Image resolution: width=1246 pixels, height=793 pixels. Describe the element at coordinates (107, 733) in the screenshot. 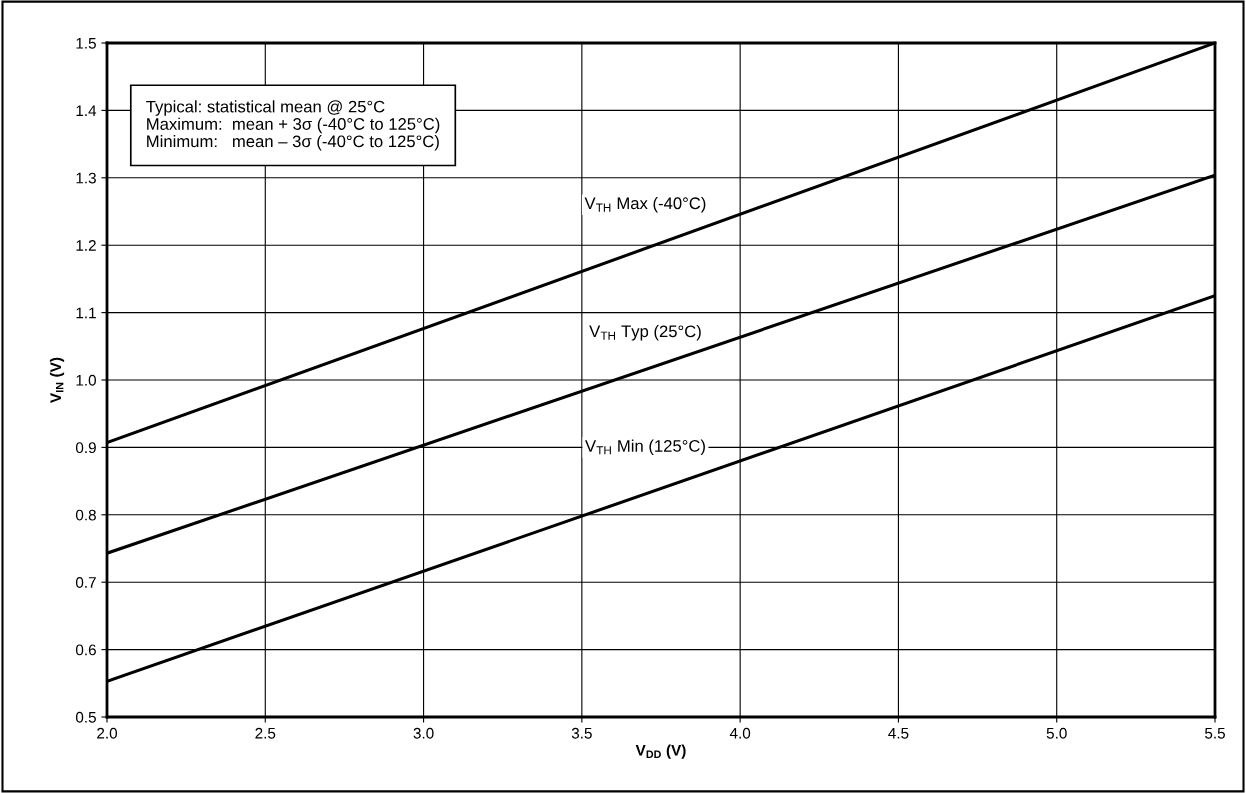

I see `x-tick-label: 2.0` at that location.